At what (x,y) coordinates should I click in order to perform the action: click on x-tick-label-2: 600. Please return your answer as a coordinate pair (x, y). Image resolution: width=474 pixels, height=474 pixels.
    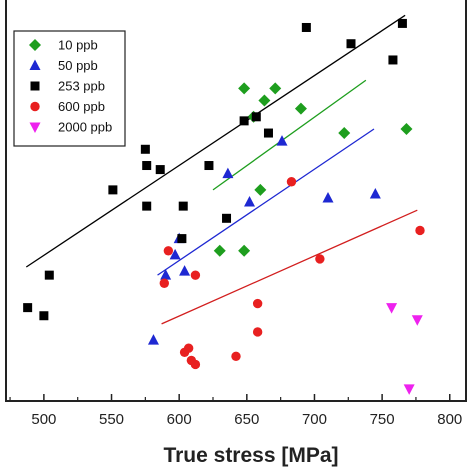
    Looking at the image, I should click on (179, 419).